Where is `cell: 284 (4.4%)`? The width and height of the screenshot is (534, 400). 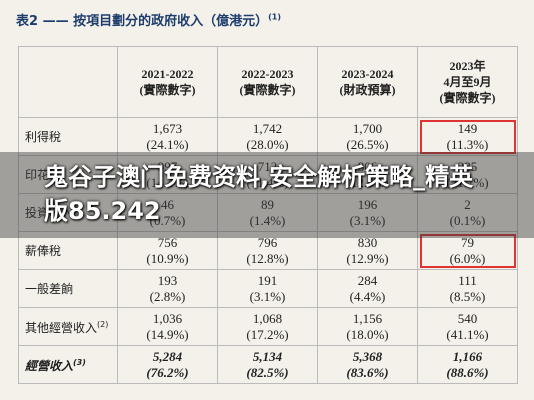
cell: 284 (4.4%) is located at coordinates (367, 288).